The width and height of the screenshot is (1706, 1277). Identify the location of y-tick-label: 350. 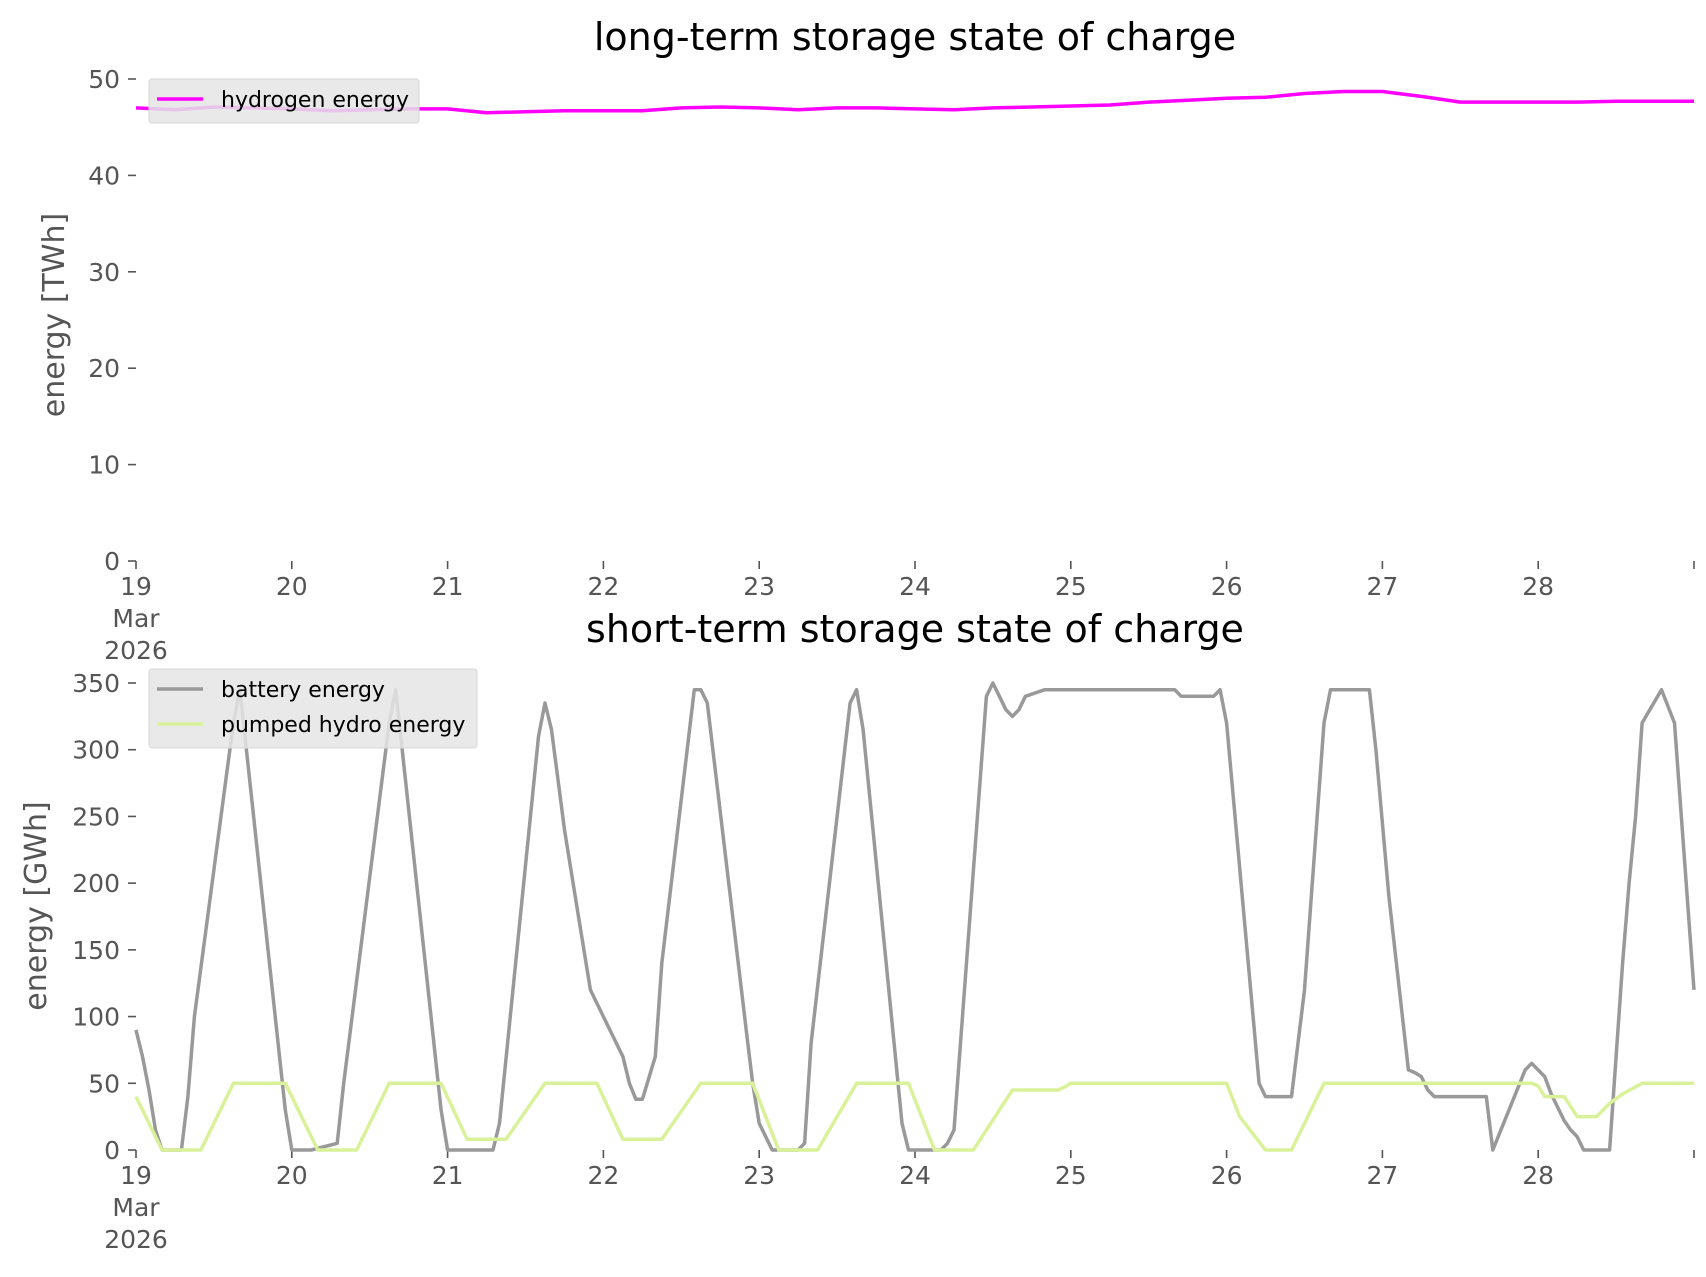
(96, 683).